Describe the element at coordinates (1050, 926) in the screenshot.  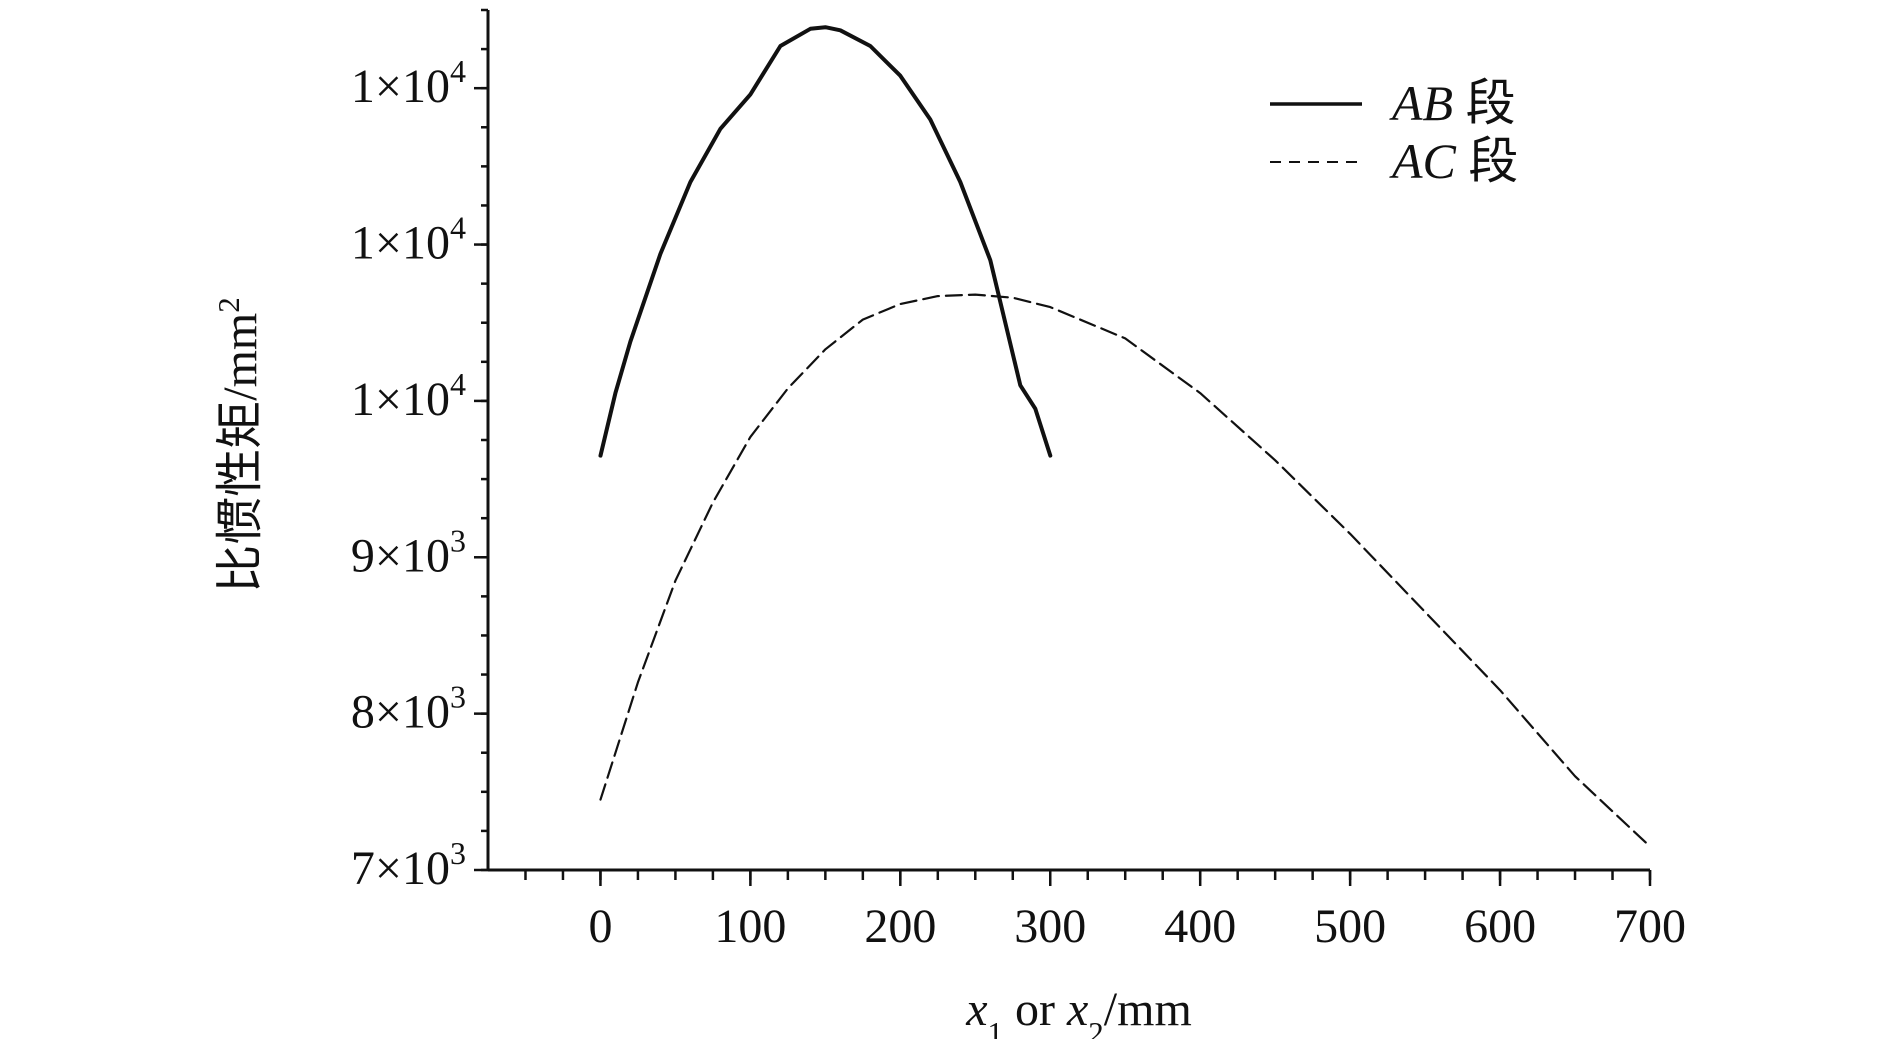
I see `x-tick-label: 300` at that location.